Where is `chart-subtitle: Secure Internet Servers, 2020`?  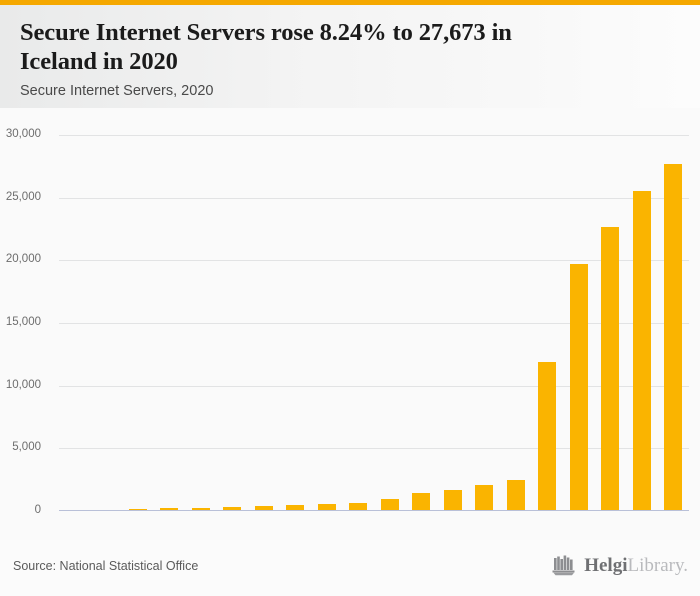 chart-subtitle: Secure Internet Servers, 2020 is located at coordinates (117, 91).